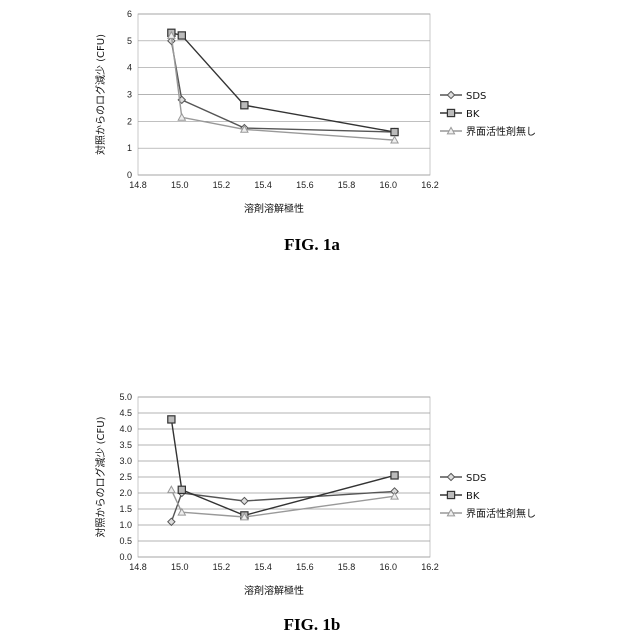  Describe the element at coordinates (129, 175) in the screenshot. I see `y-tick-label: 0` at that location.